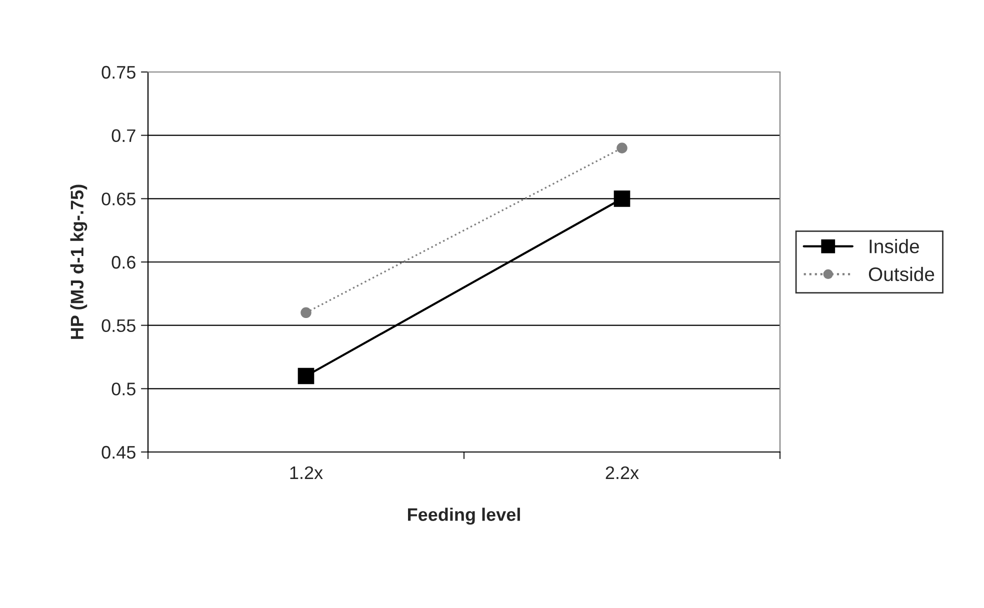  Describe the element at coordinates (119, 72) in the screenshot. I see `y-tick-label: 0.75` at that location.